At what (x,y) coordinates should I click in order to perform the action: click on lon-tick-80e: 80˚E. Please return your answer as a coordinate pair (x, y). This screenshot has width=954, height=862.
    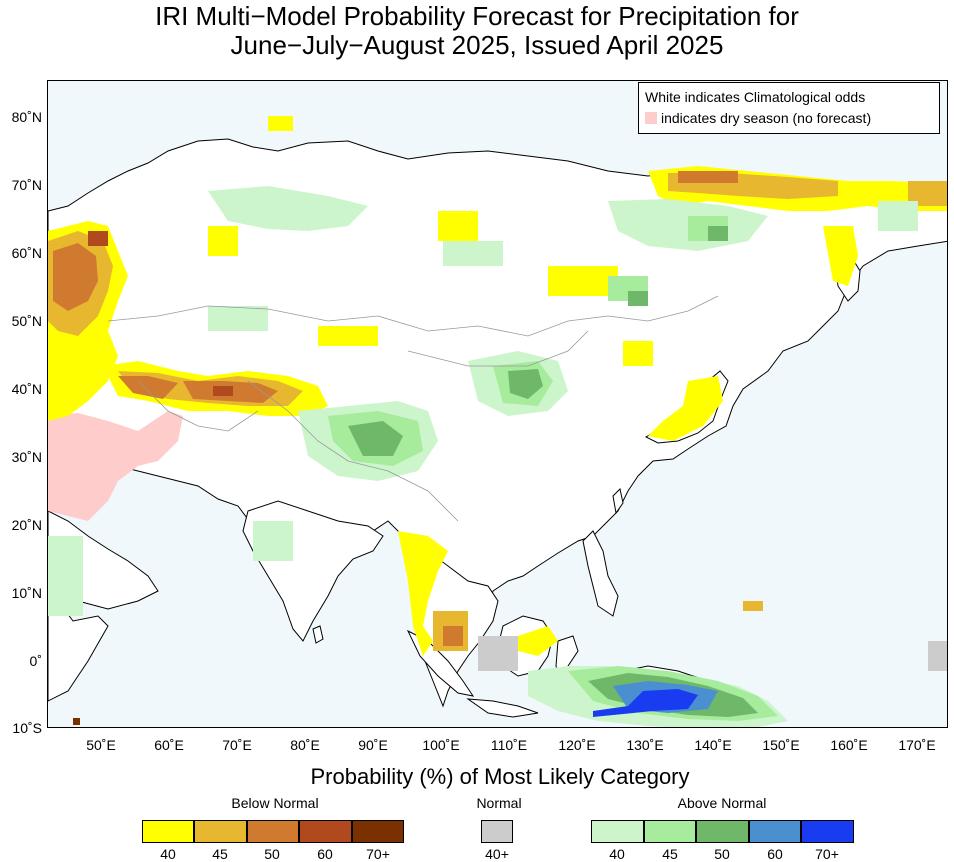
    Looking at the image, I should click on (305, 745).